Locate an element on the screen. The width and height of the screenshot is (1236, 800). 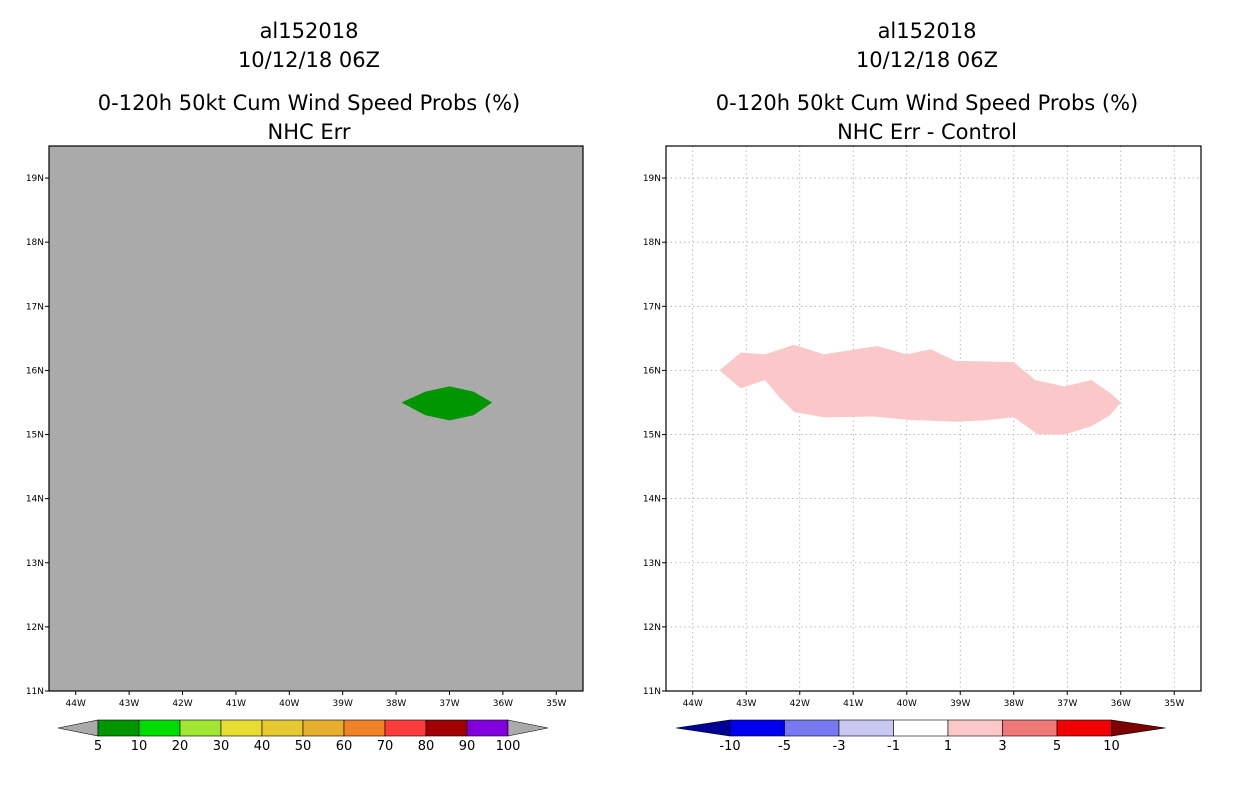
colorbar-label: 30 is located at coordinates (221, 746).